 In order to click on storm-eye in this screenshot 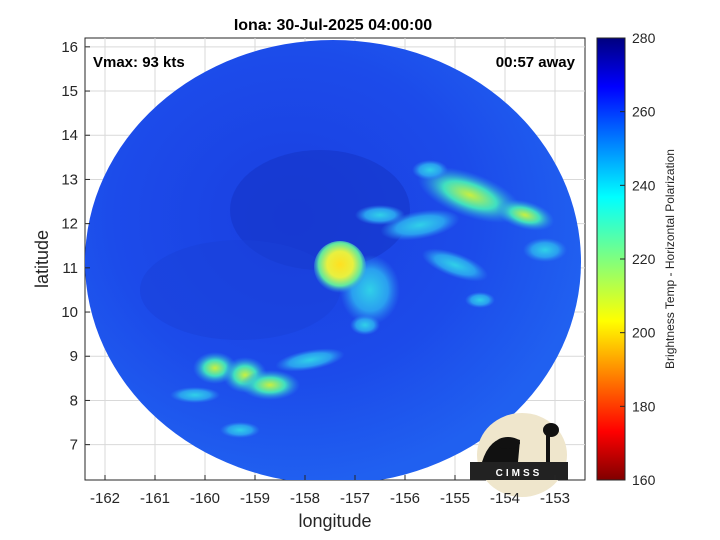, I will do `click(340, 267)`.